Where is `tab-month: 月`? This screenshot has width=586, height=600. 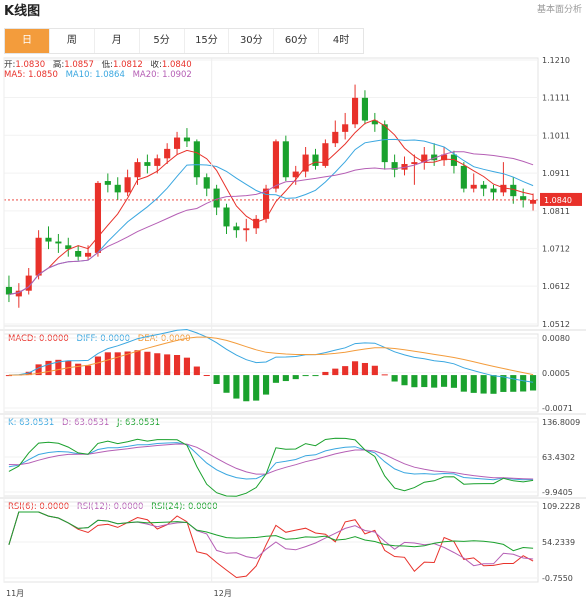 tab-month: 月 is located at coordinates (117, 41).